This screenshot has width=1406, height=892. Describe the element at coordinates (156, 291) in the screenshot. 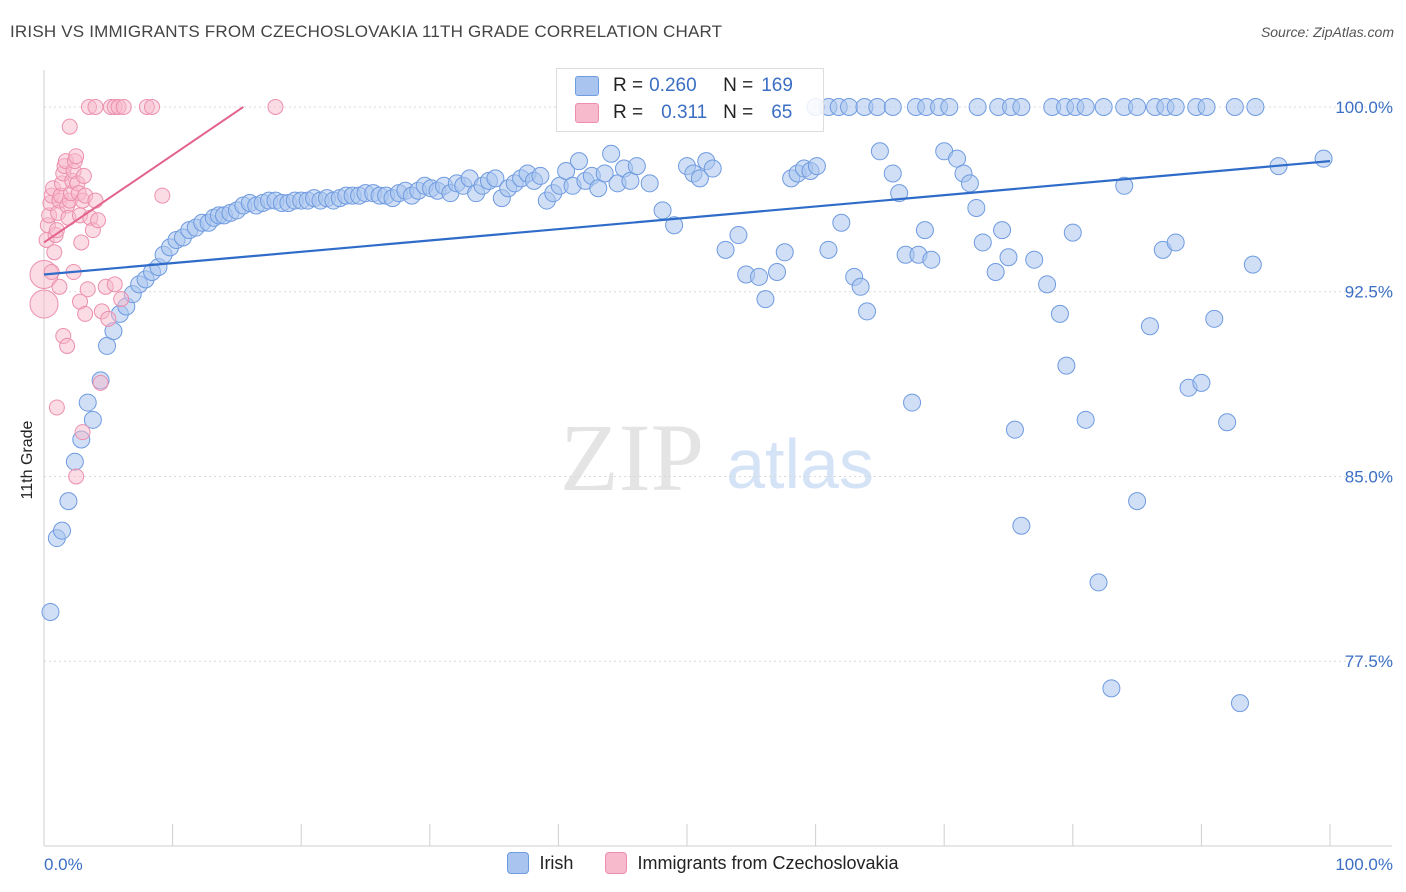

I see `czech-points` at that location.